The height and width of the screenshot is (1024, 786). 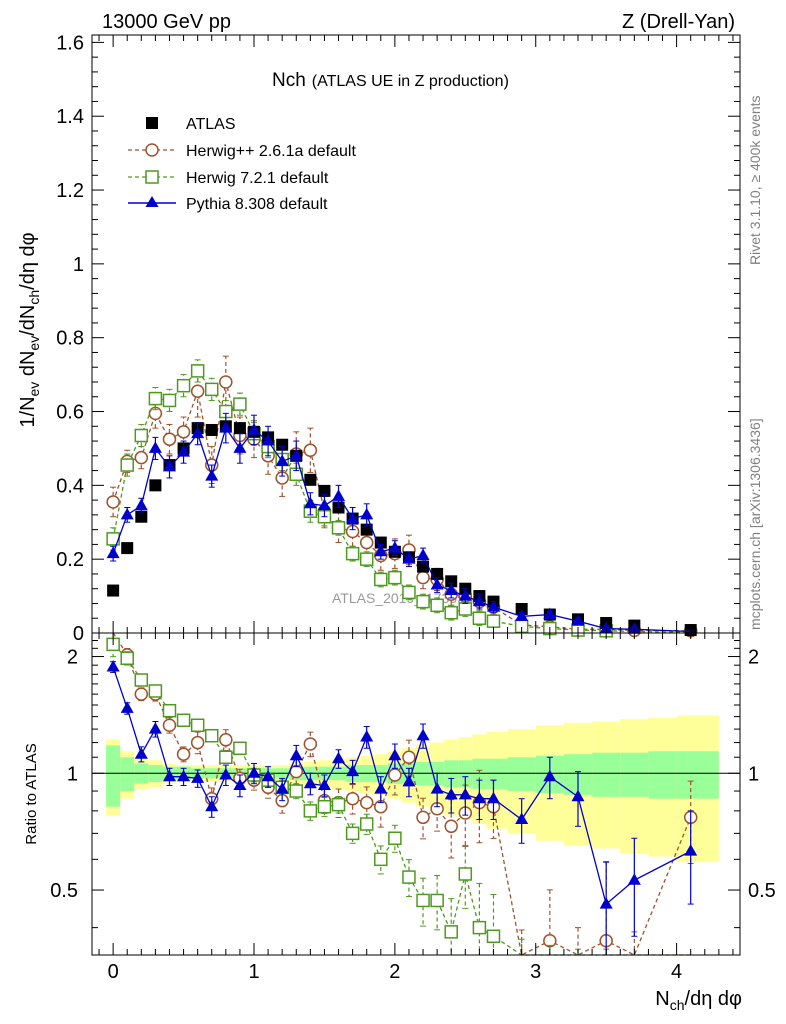 What do you see at coordinates (70, 486) in the screenshot?
I see `y-tick-label: 0.4` at bounding box center [70, 486].